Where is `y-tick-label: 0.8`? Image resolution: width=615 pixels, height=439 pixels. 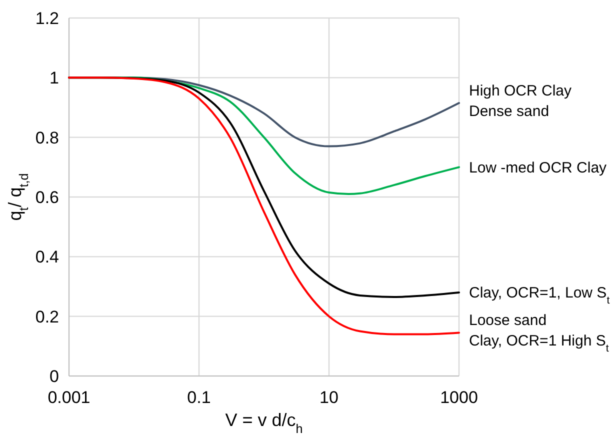 y-tick-label: 0.8 is located at coordinates (47, 138).